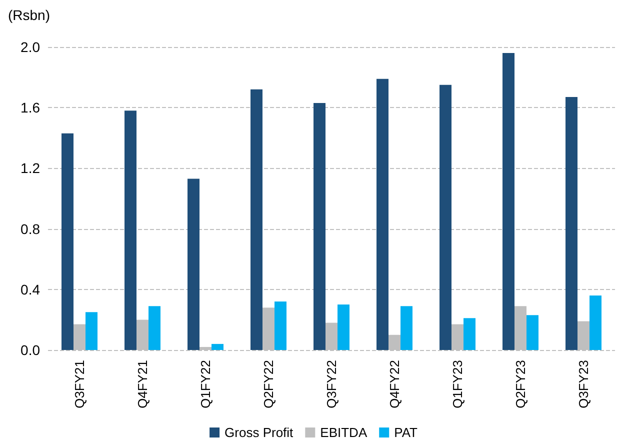  I want to click on x-tick-label: Q4FY21, so click(142, 384).